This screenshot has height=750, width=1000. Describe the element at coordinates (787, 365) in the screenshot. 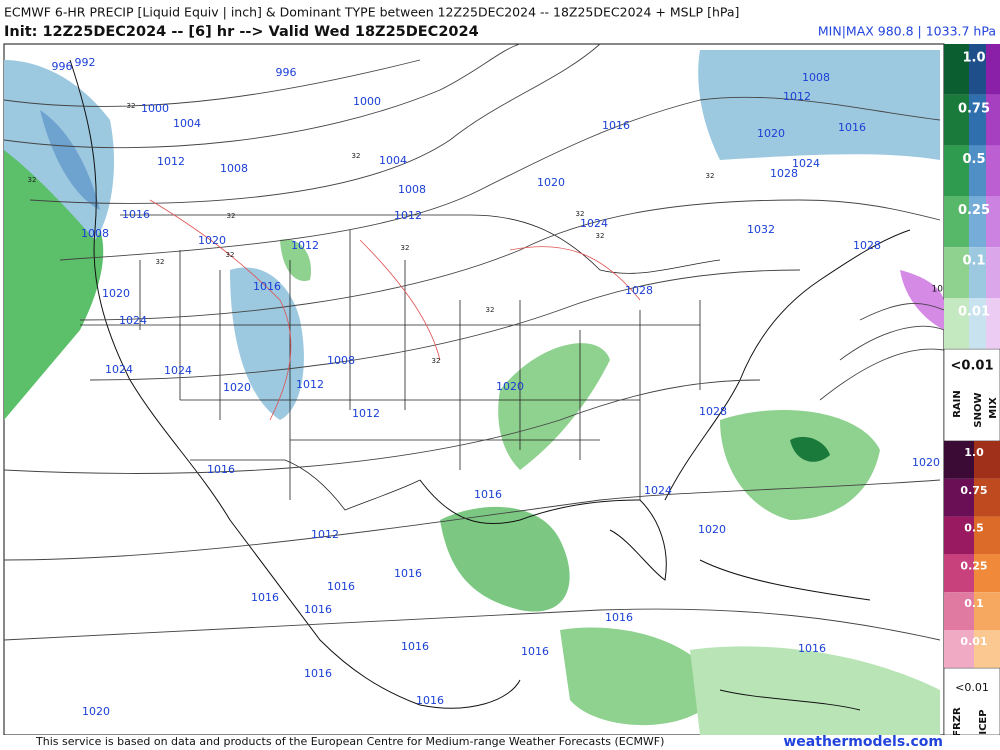

I see `coastline` at that location.